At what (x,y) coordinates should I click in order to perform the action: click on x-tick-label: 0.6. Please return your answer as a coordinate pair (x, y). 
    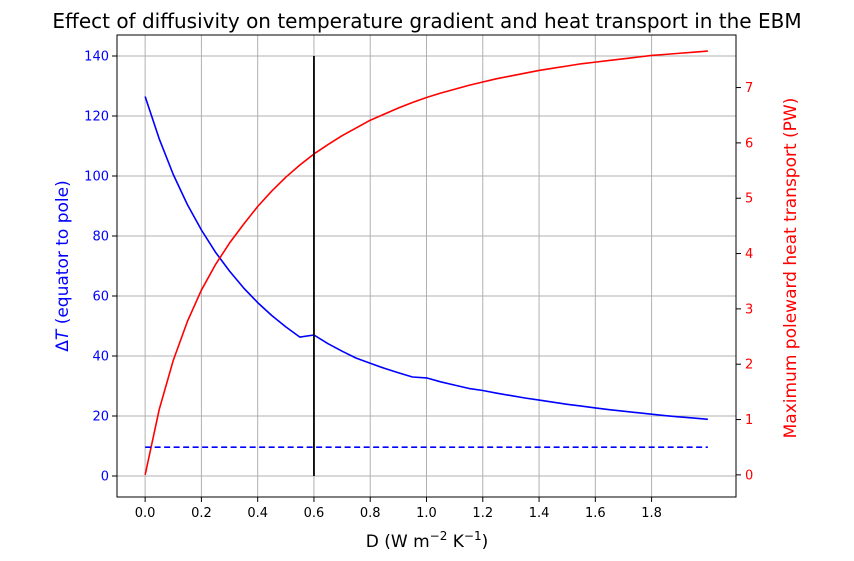
    Looking at the image, I should click on (314, 513).